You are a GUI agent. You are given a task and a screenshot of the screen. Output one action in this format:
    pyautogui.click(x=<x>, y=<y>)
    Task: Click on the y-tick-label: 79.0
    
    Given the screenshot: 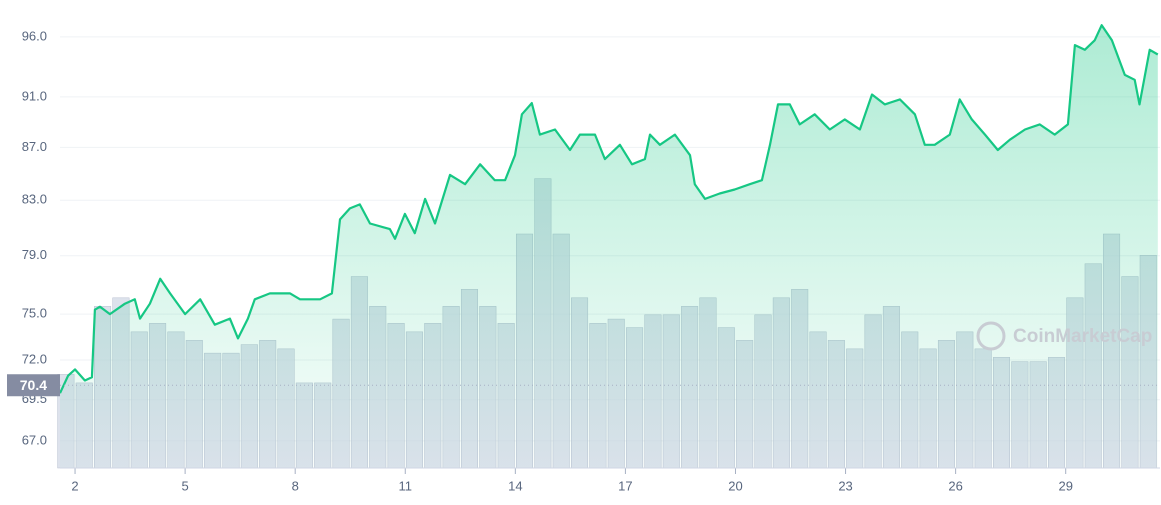 What is the action you would take?
    pyautogui.click(x=34, y=254)
    